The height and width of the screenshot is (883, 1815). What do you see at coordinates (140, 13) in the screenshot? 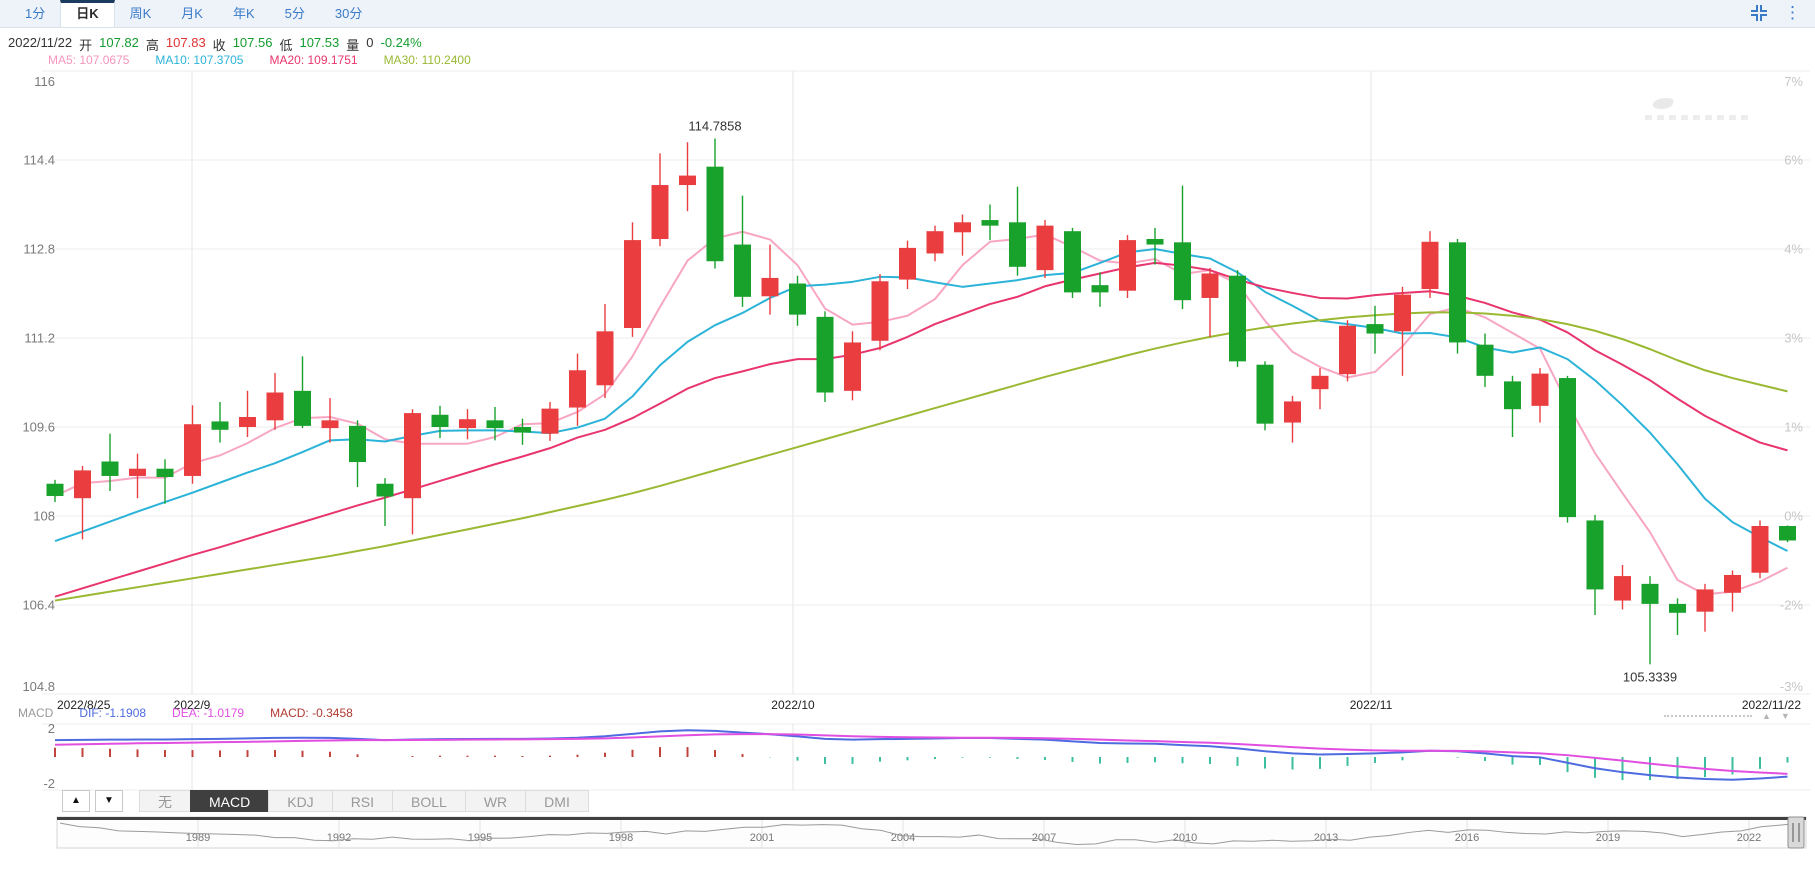
I see `tab-weekly-k: 周K` at bounding box center [140, 13].